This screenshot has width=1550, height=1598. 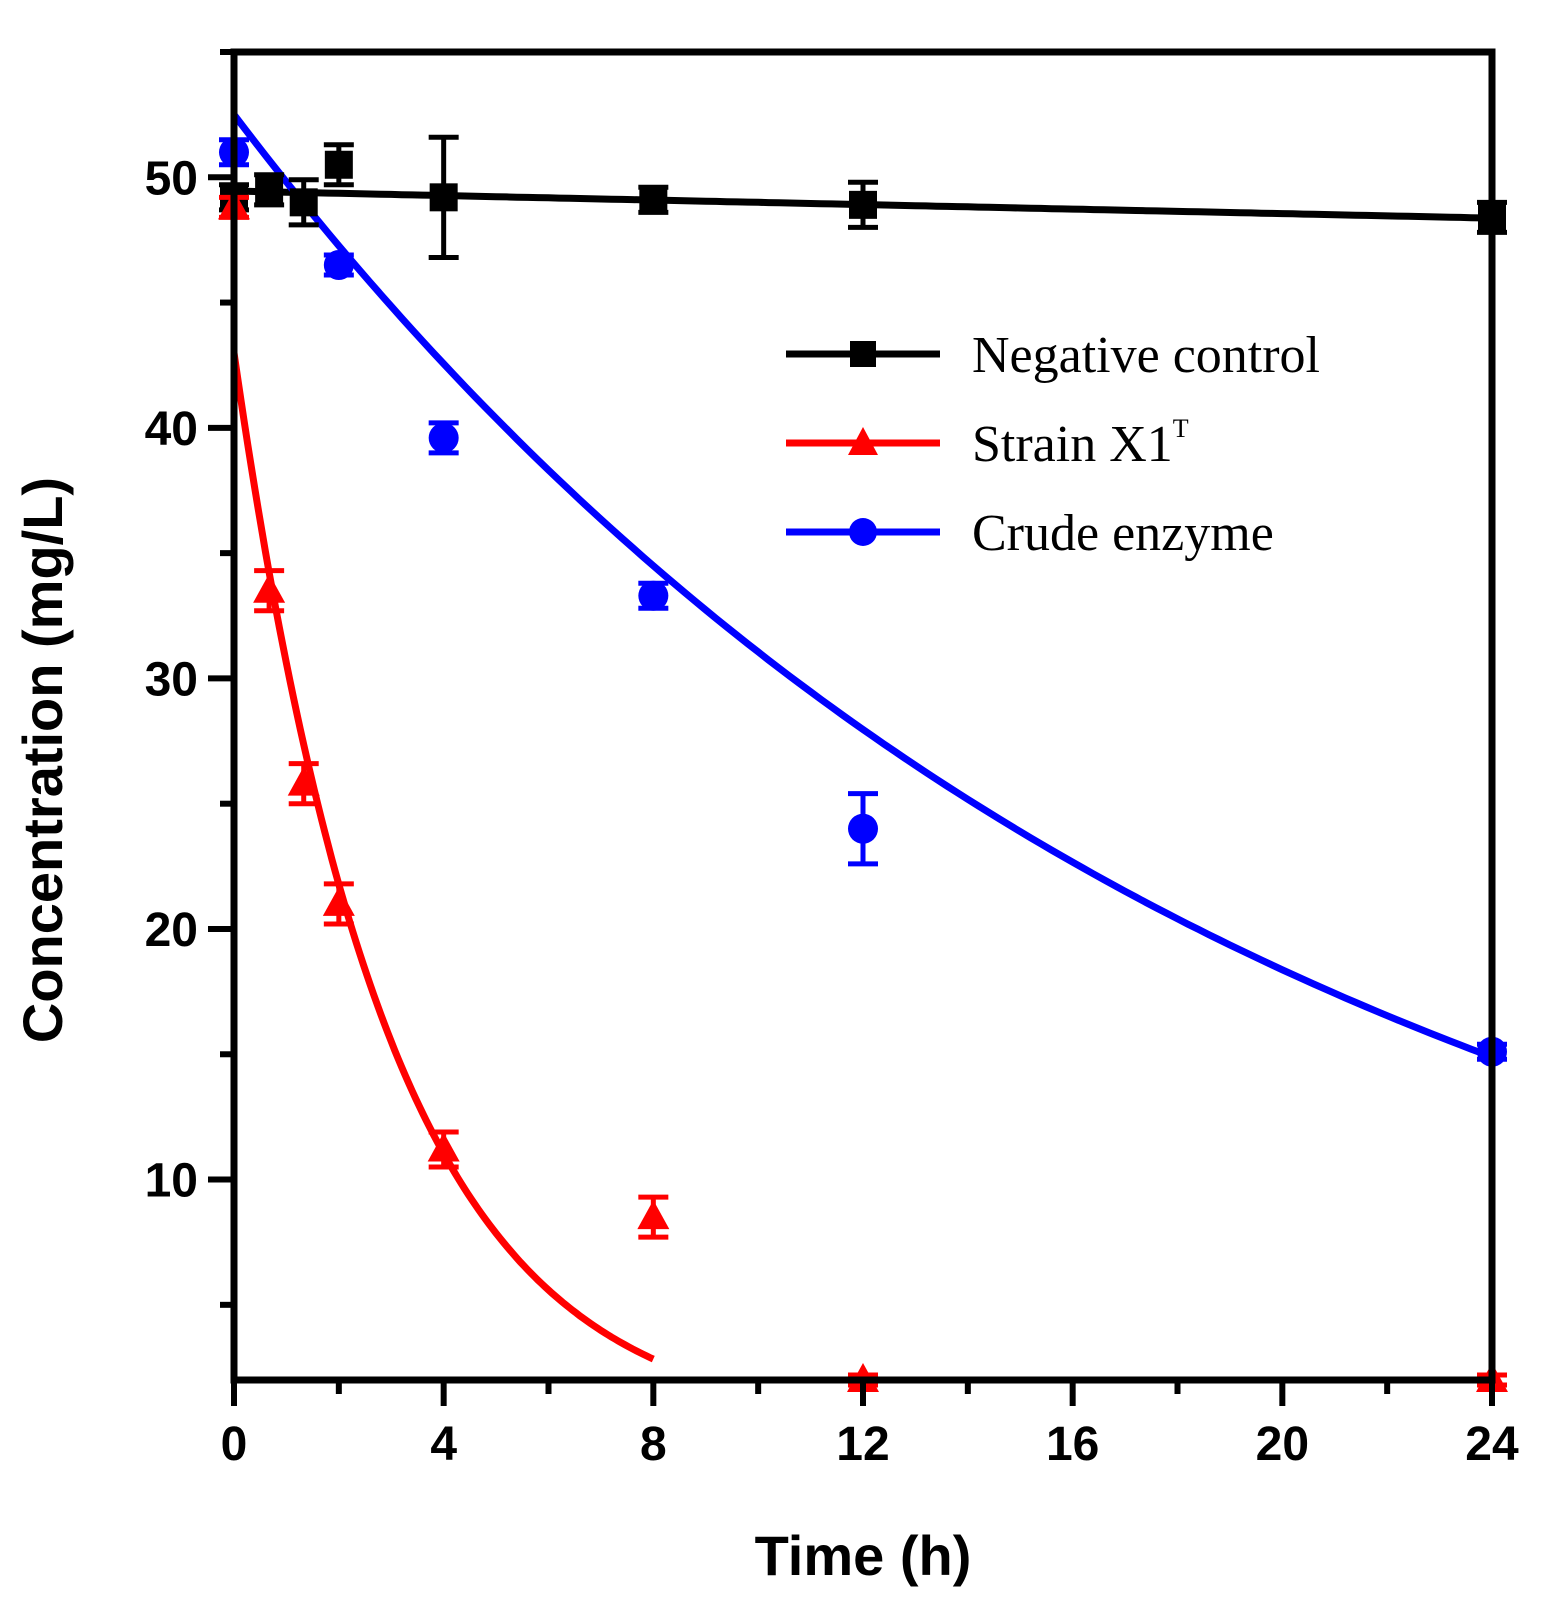 I want to click on x-tick-label: 4, so click(x=443, y=1444).